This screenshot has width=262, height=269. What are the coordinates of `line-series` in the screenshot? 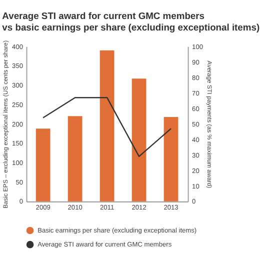 It's located at (107, 127).